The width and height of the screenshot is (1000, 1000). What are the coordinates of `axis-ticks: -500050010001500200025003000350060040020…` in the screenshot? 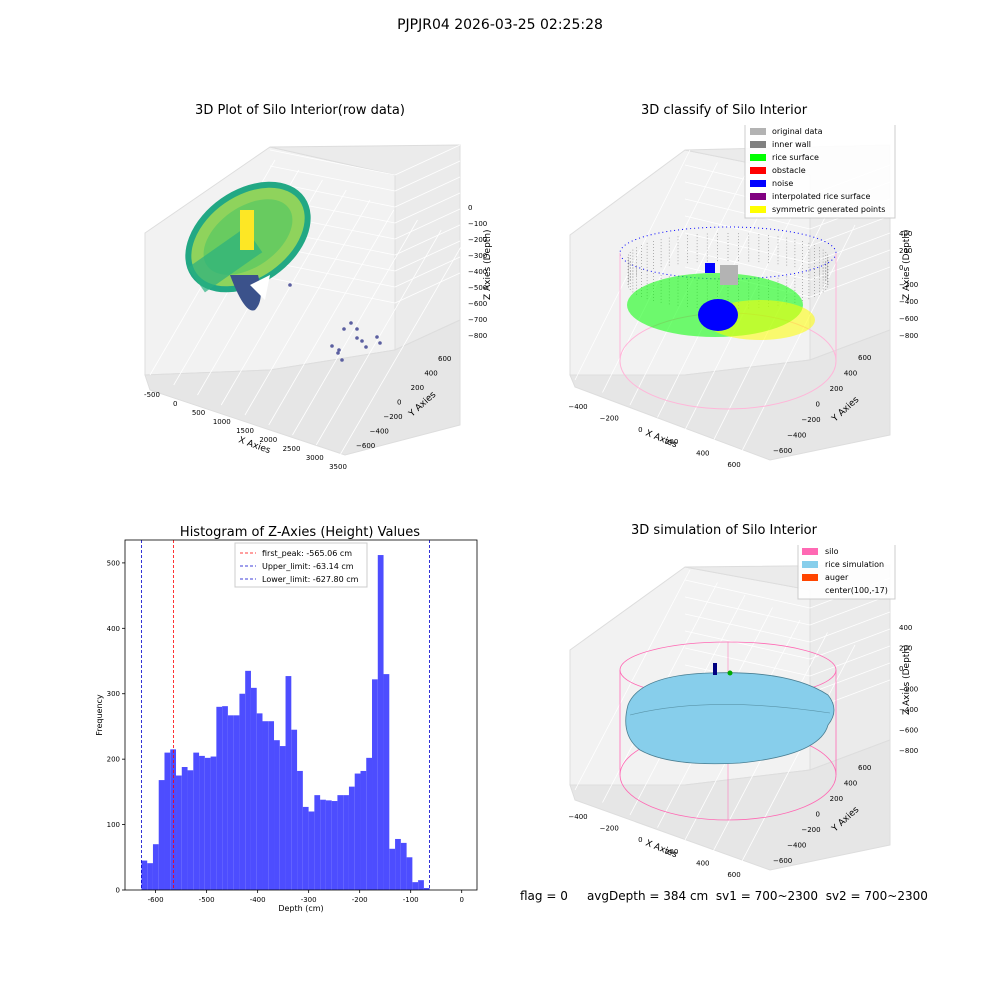 It's located at (315, 337).